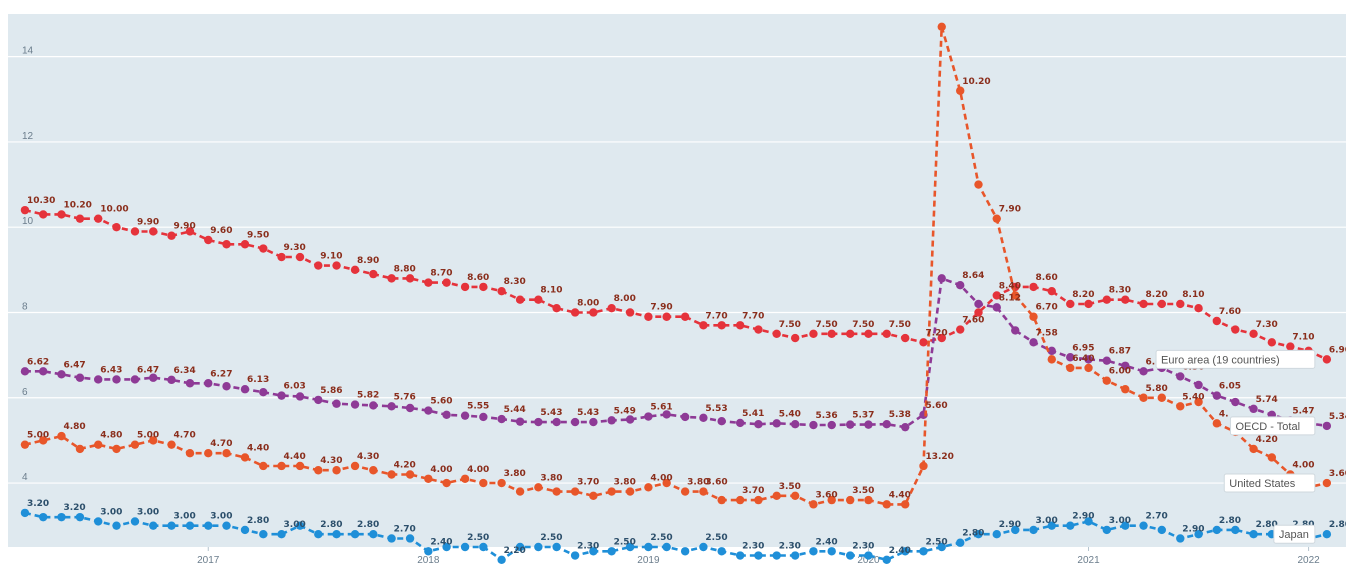  I want to click on legend-label-oecd-total: OECD - Total, so click(1267, 427).